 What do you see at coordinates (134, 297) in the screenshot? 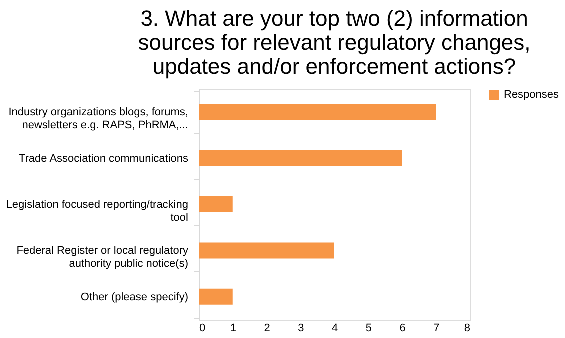
I see `y-tick-label: Other (please specify)` at bounding box center [134, 297].